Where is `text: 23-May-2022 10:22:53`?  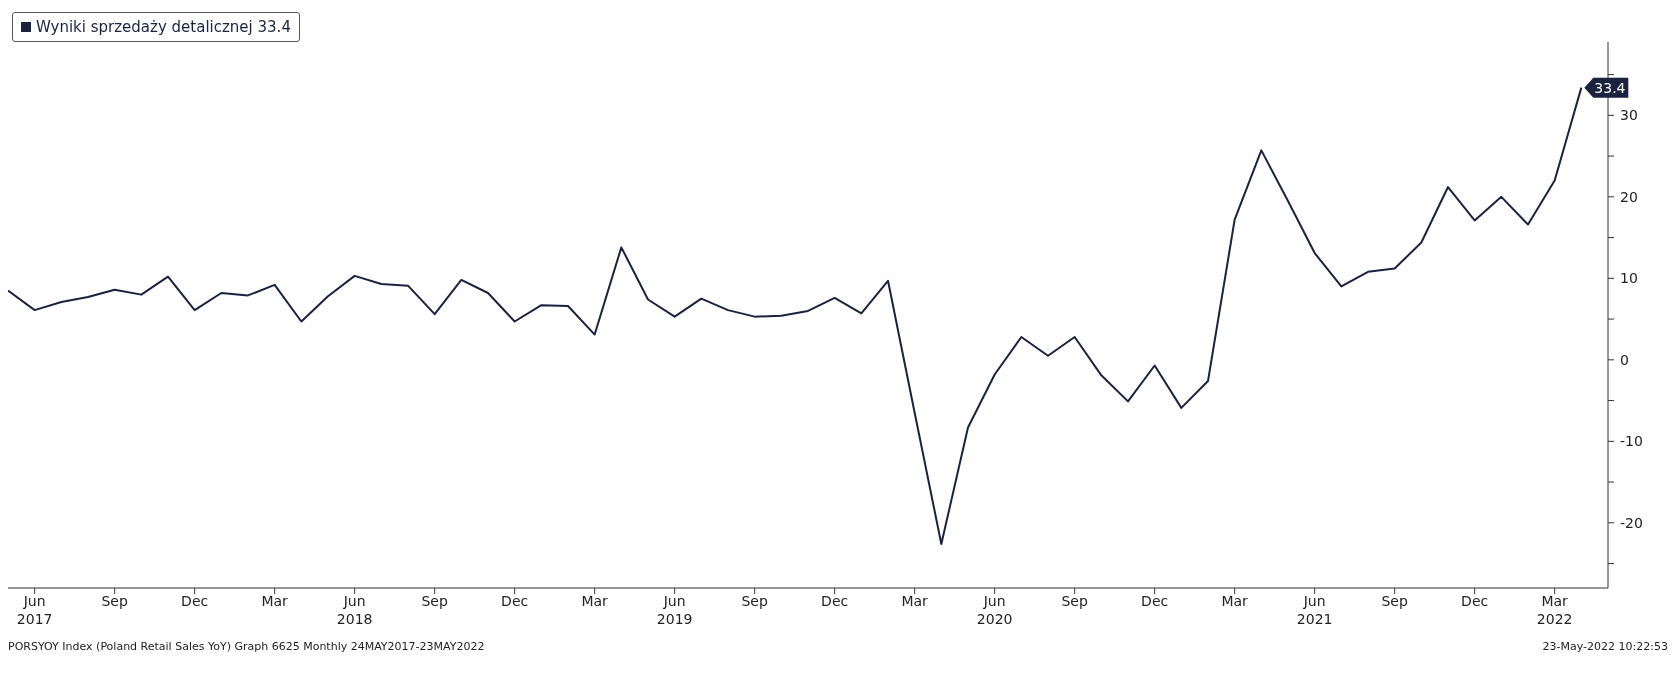 text: 23-May-2022 10:22:53 is located at coordinates (1605, 646).